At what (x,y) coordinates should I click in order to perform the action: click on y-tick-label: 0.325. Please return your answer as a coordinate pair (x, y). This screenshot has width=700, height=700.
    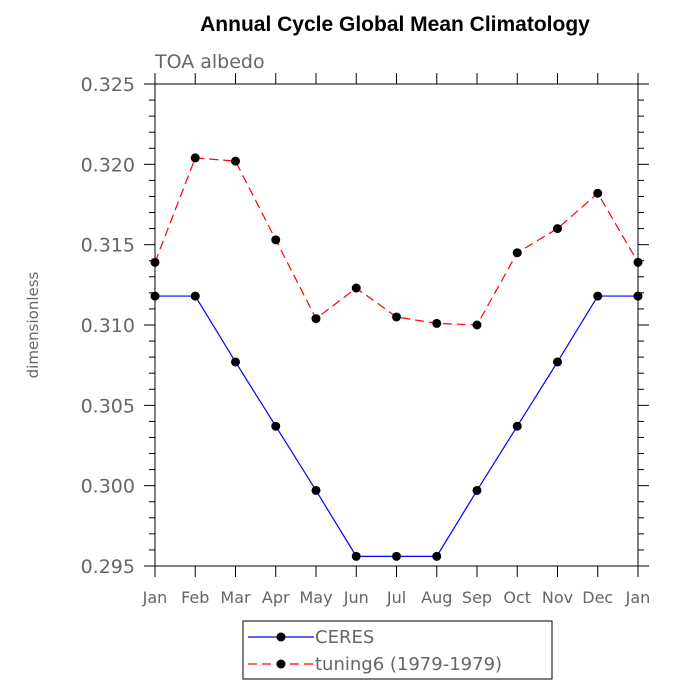
    Looking at the image, I should click on (108, 85).